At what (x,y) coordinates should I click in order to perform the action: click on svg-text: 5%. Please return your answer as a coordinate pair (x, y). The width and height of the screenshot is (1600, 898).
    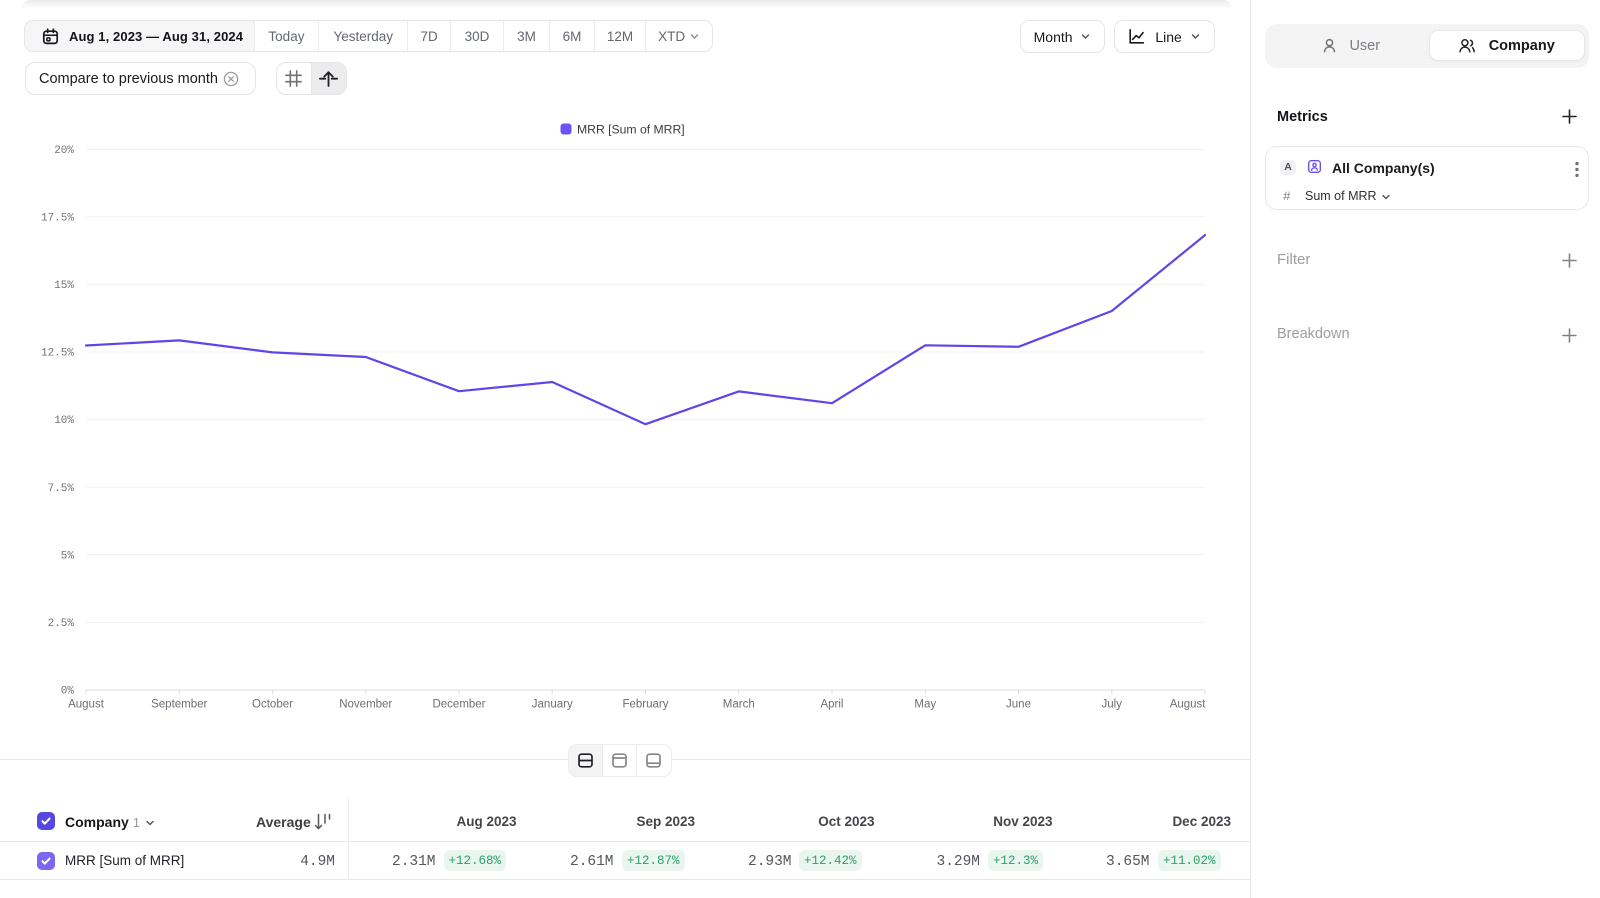
    Looking at the image, I should click on (68, 556).